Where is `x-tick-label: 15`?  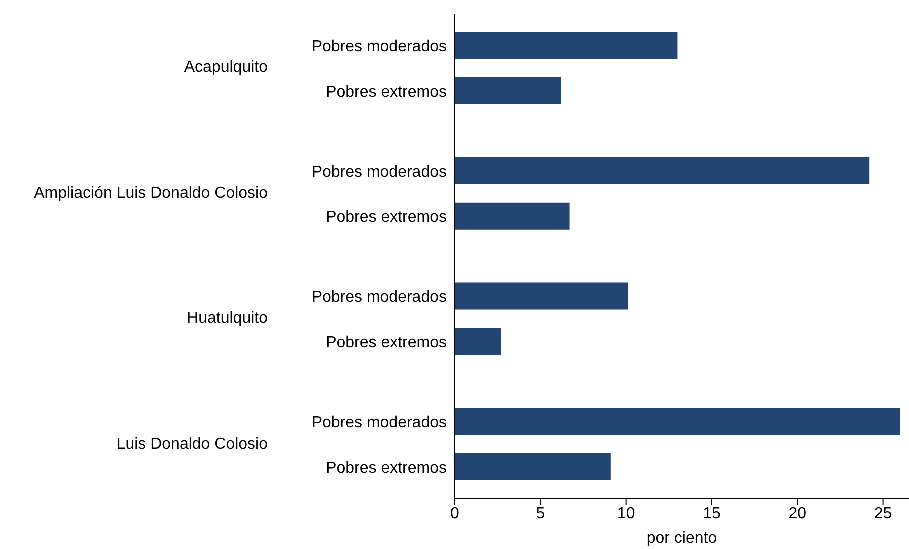 x-tick-label: 15 is located at coordinates (712, 513).